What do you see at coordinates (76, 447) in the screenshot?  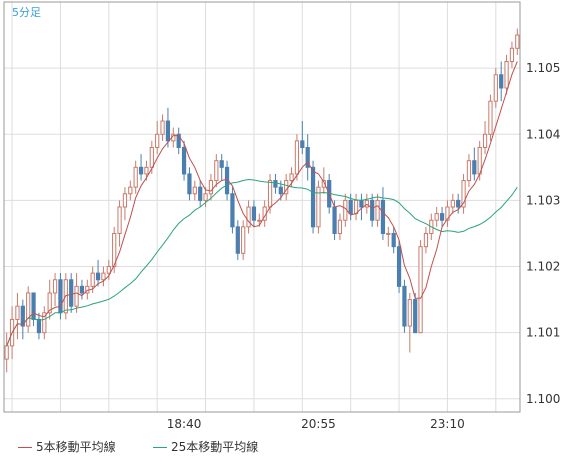 I see `ma5-legend-label: 5本移動平均線` at bounding box center [76, 447].